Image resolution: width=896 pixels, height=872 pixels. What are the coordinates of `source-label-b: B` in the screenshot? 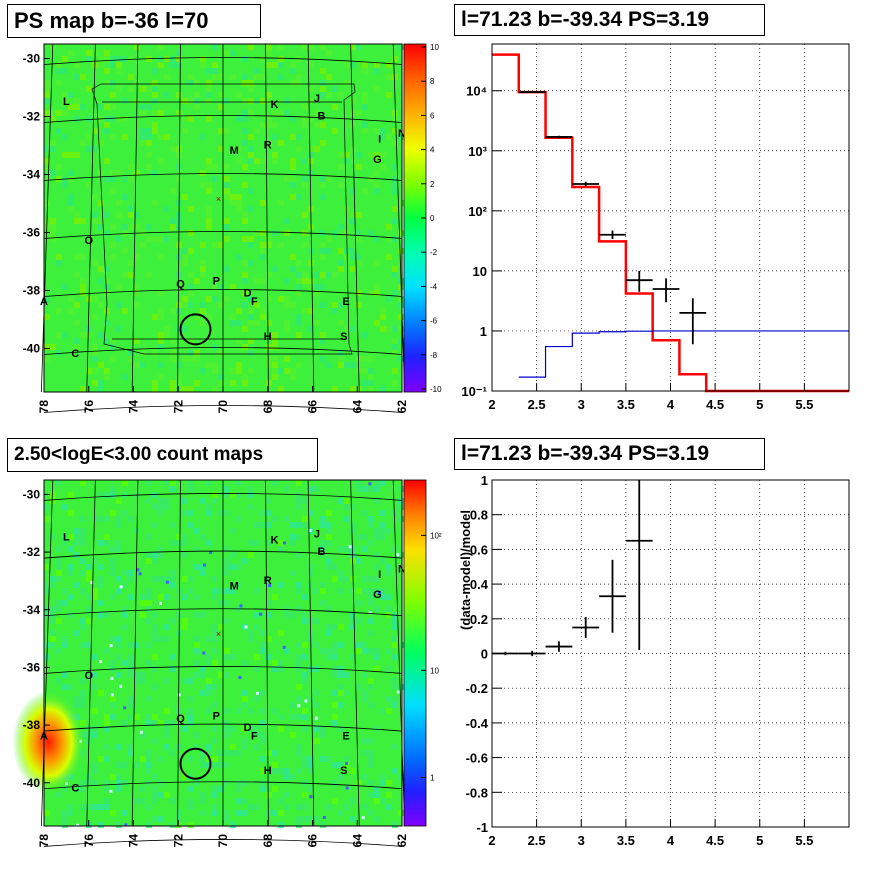 It's located at (321, 116).